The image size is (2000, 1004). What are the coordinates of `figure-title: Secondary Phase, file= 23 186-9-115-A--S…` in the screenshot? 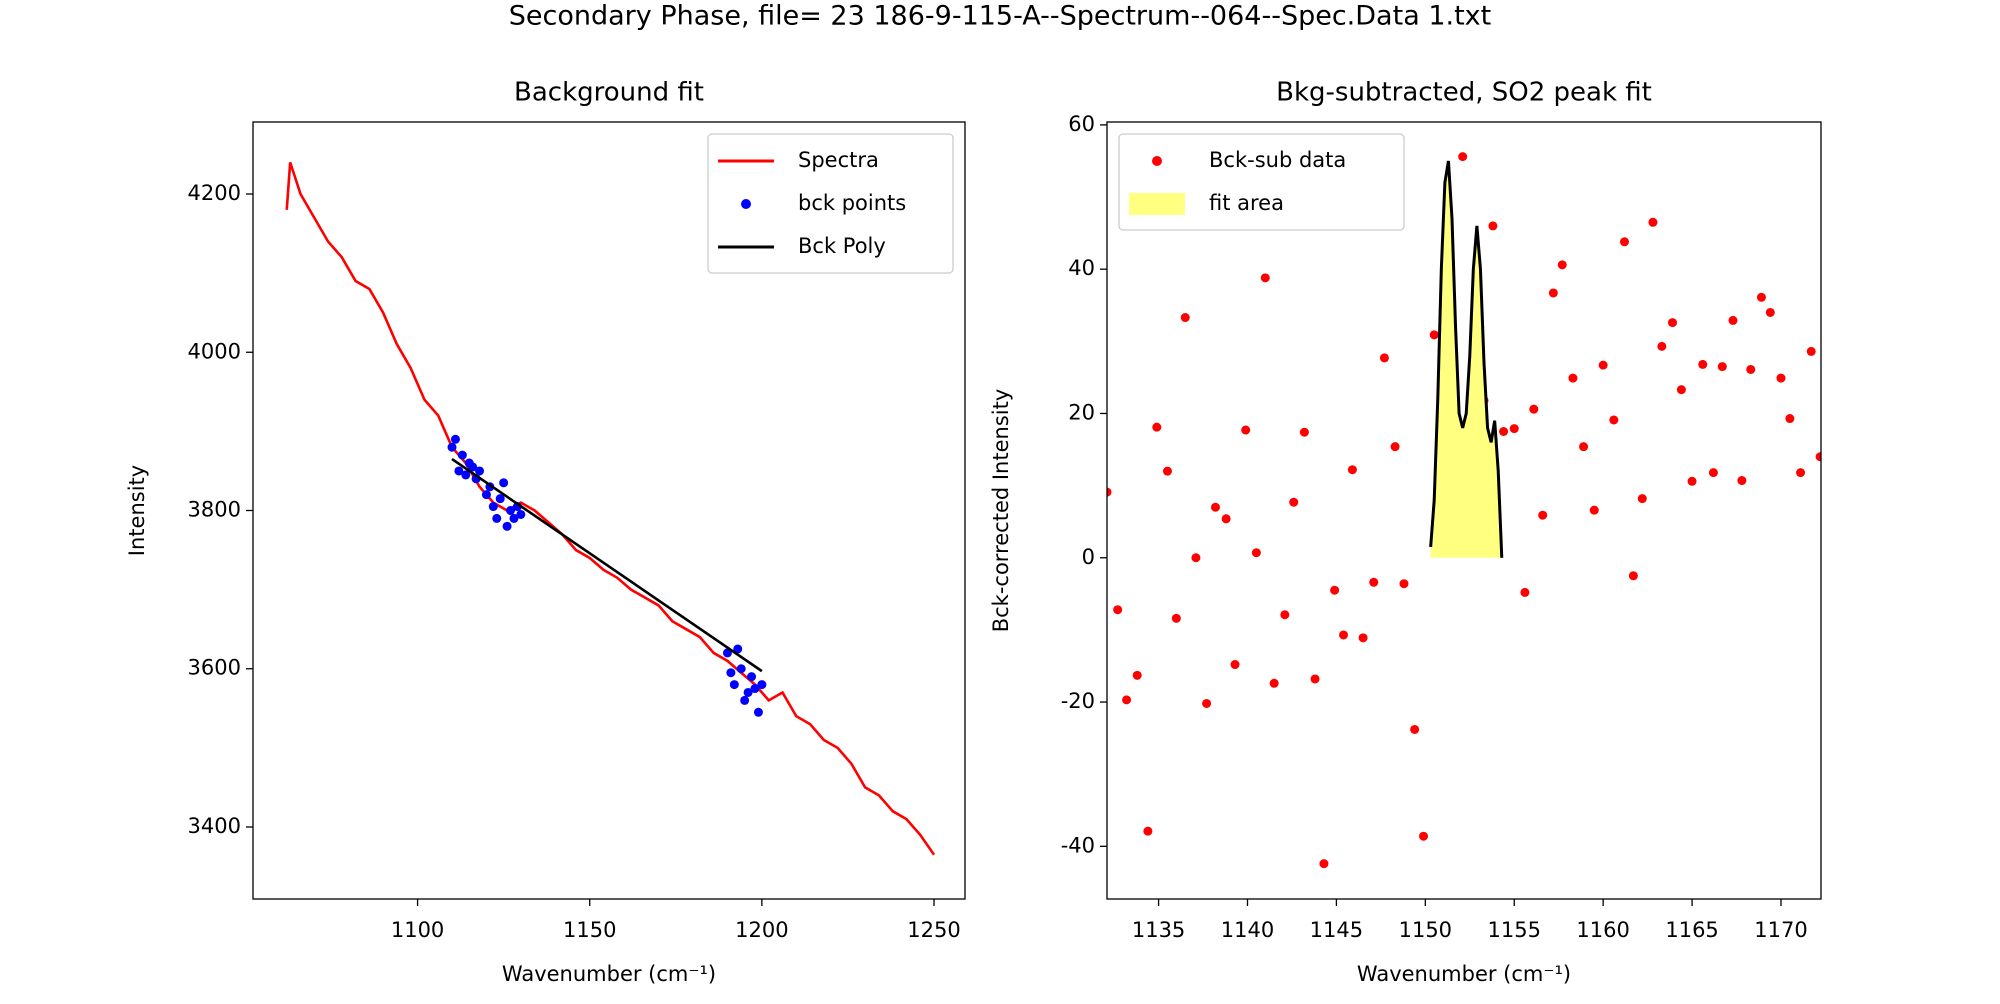 It's located at (1000, 16).